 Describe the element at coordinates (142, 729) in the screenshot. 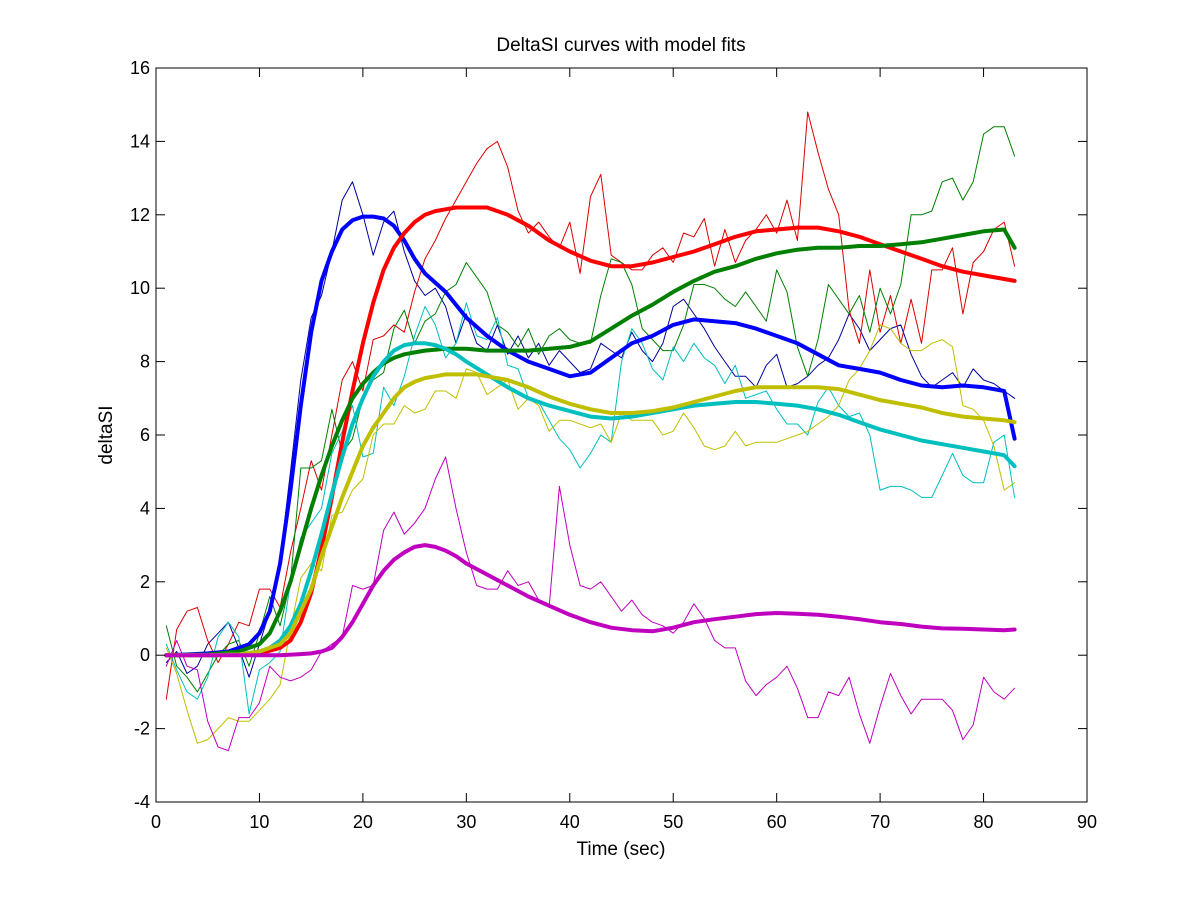

I see `y-tick-label: -2` at that location.